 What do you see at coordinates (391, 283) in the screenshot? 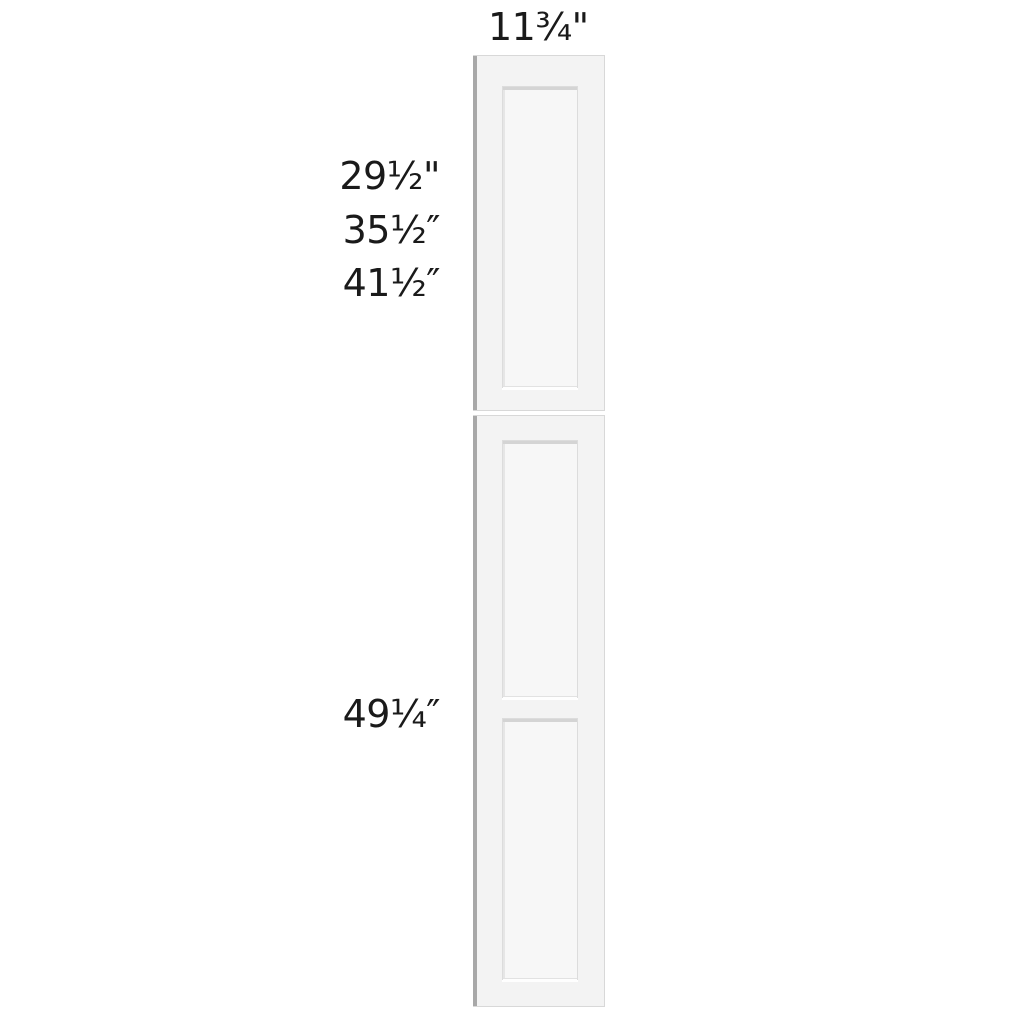
I see `height-dimension-label-3: 41½″` at bounding box center [391, 283].